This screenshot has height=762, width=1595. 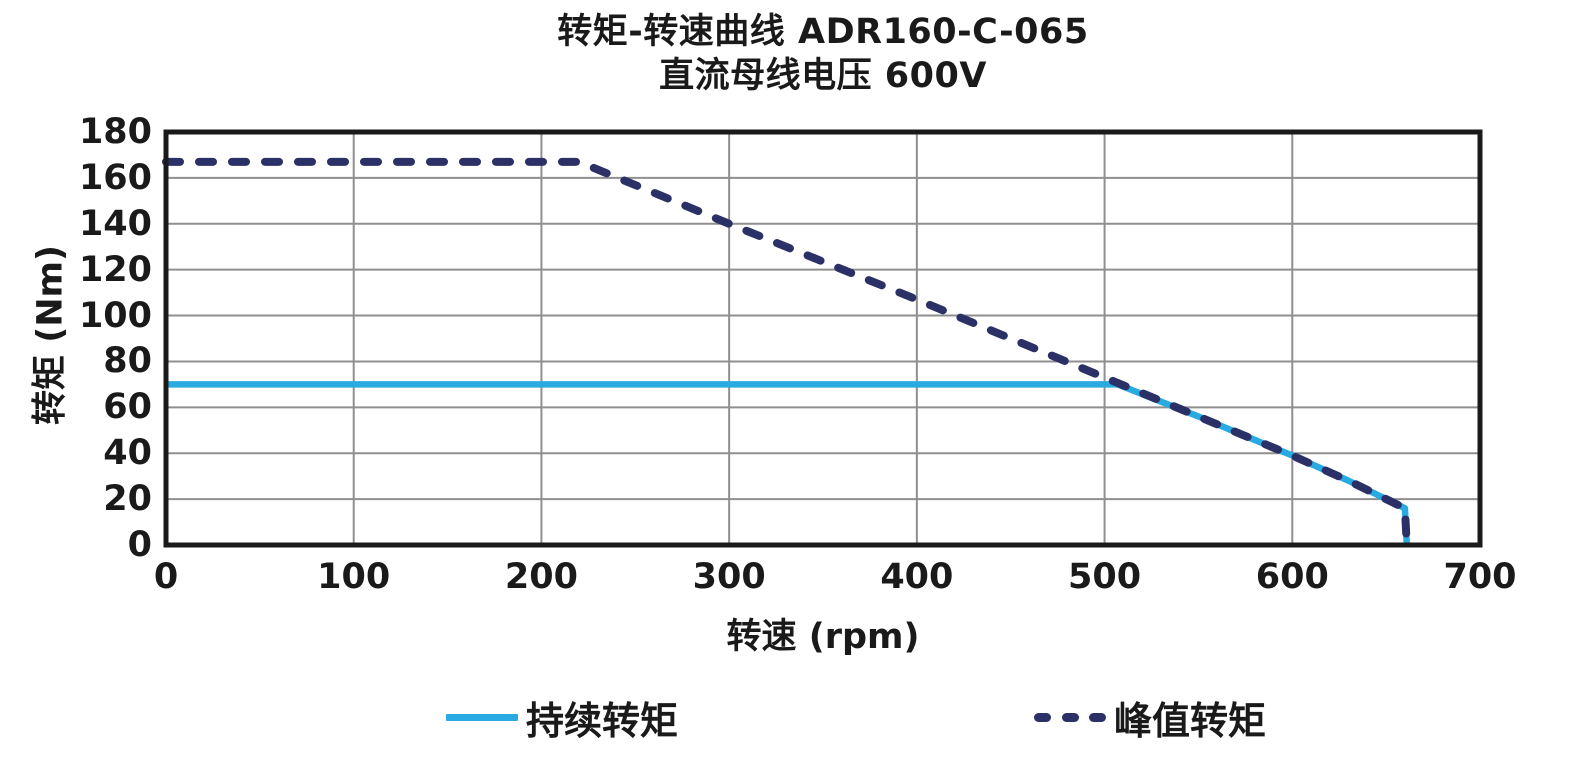 What do you see at coordinates (1190, 720) in the screenshot?
I see `legend-label-peak-torque: 峰值转矩` at bounding box center [1190, 720].